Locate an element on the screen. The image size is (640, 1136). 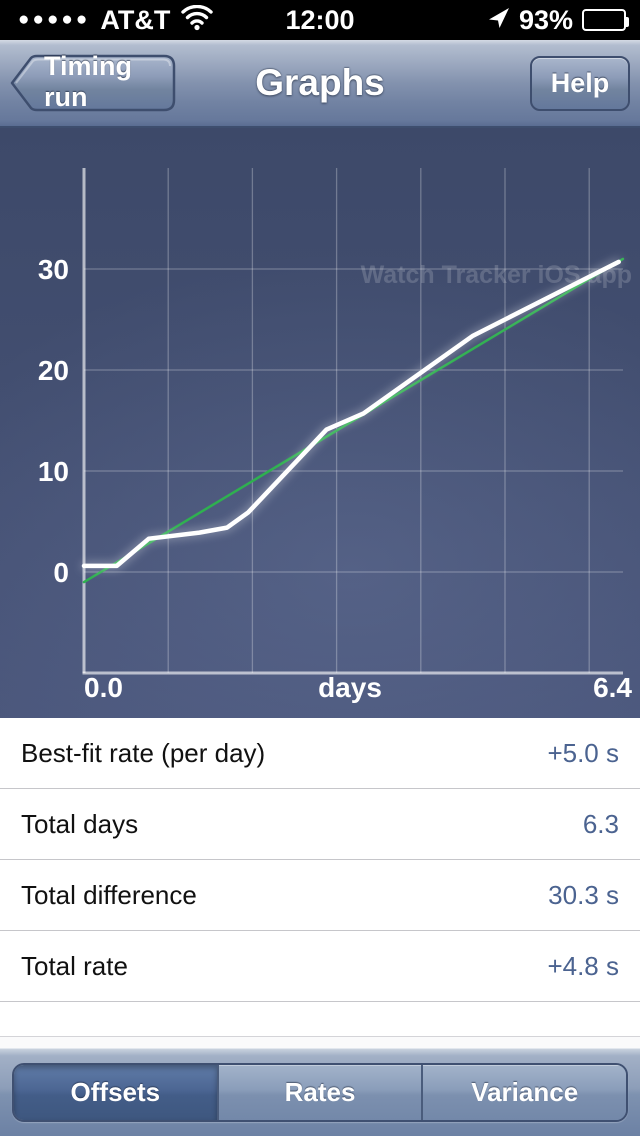
status-bar: ●●●●● AT&T 12:00 93% is located at coordinates (320, 20).